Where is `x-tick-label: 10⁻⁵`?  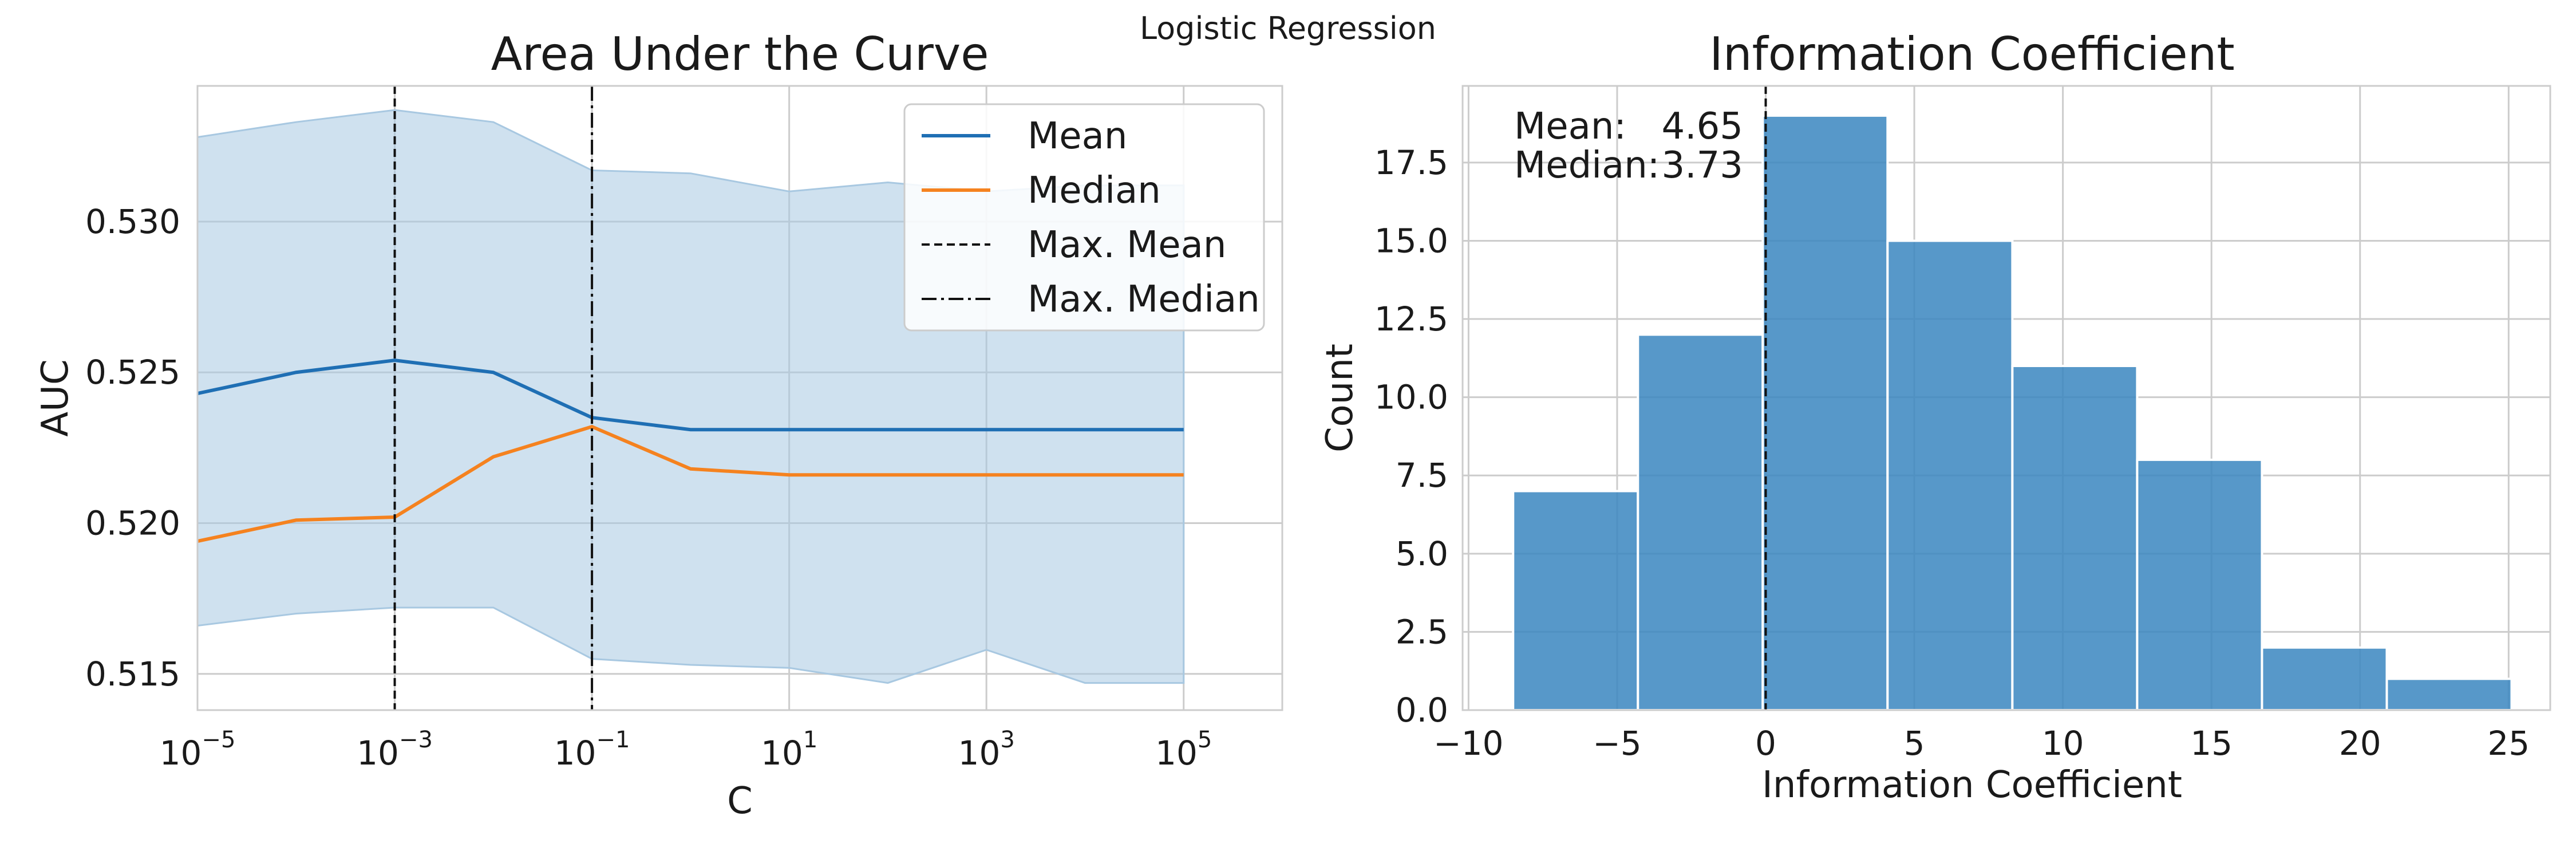 x-tick-label: 10⁻⁵ is located at coordinates (198, 750).